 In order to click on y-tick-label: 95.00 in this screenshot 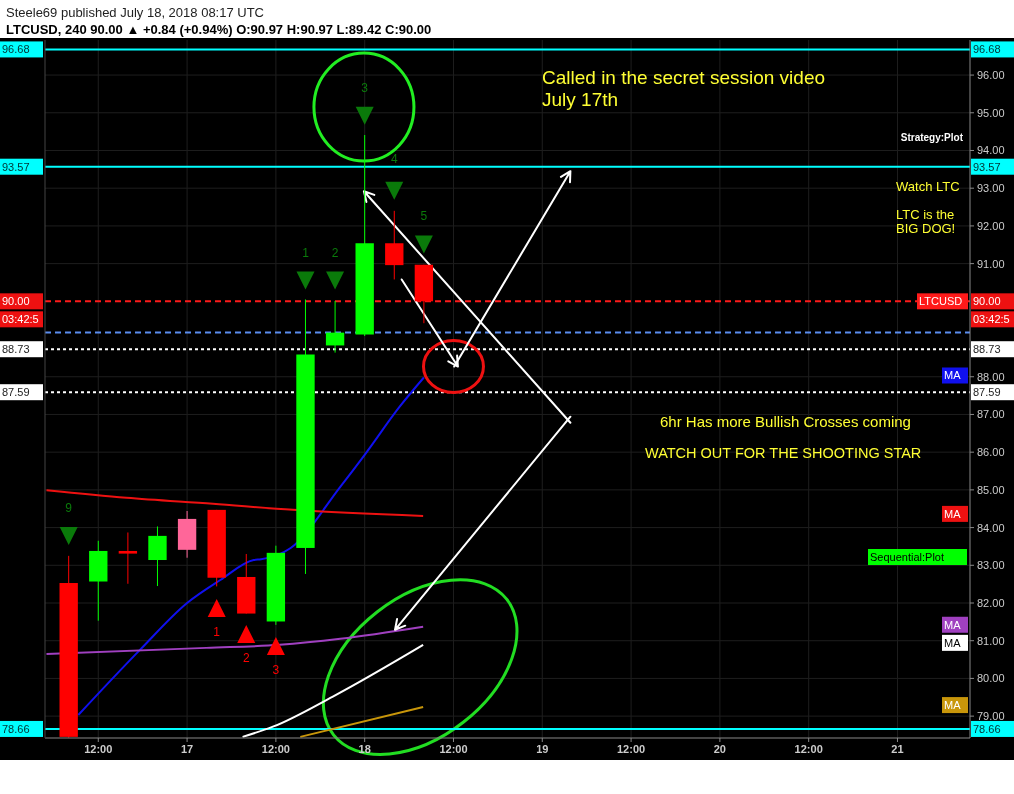, I will do `click(991, 112)`.